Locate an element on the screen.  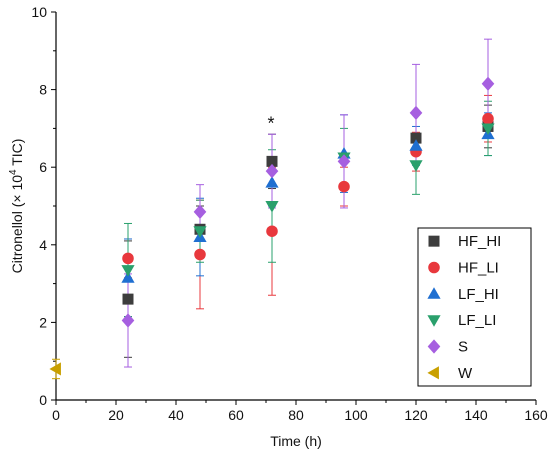
x-axis-ticks: 0 20 40 60 80 100 120 140 160 is located at coordinates (300, 411).